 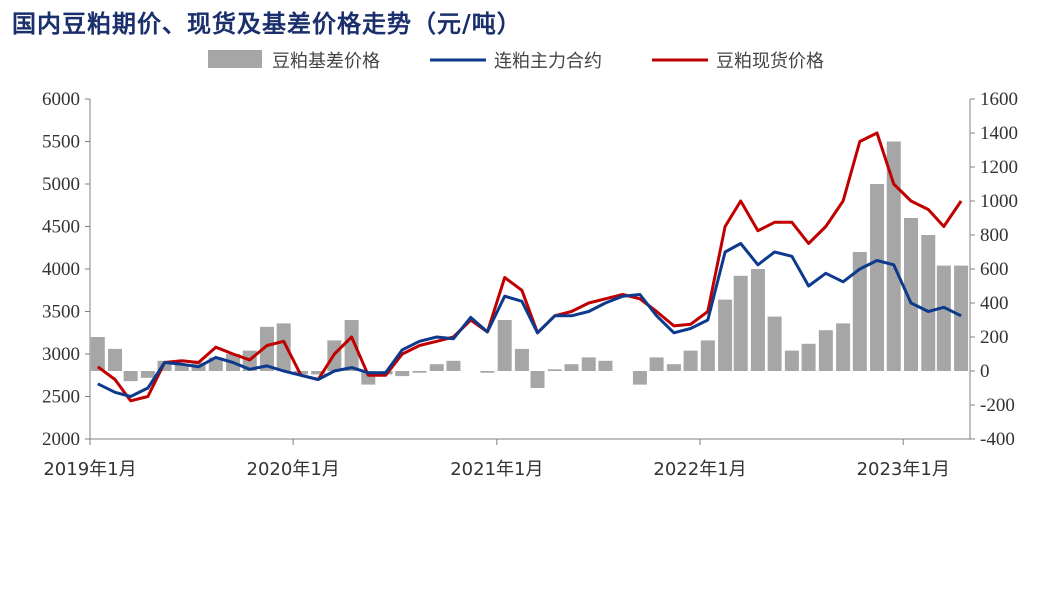 I want to click on right-tick-label: 0, so click(x=985, y=371).